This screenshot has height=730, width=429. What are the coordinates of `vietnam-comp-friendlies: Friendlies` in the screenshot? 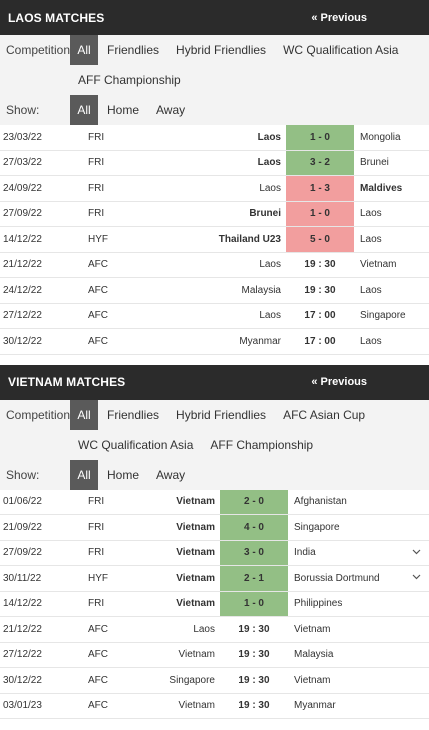 It's located at (133, 414).